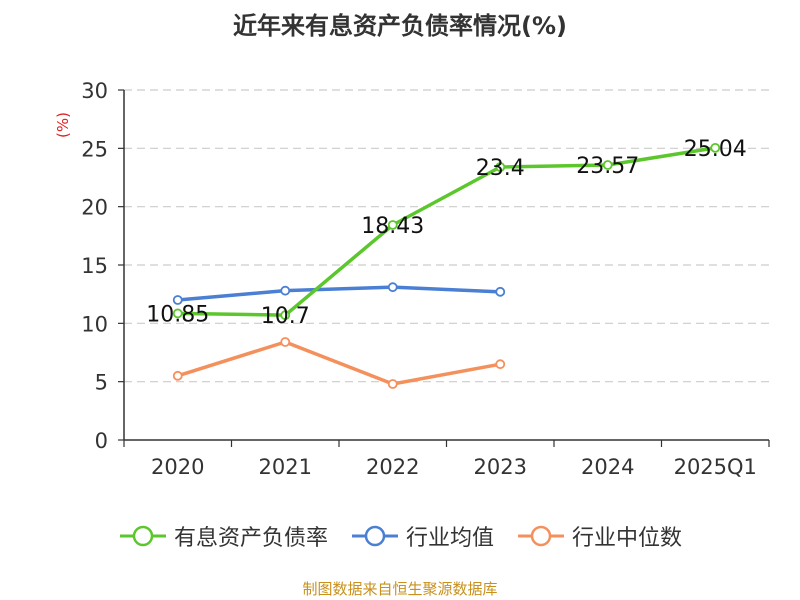  I want to click on legend: 有息资产负债率 行业均值 行业中位数, so click(400, 536).